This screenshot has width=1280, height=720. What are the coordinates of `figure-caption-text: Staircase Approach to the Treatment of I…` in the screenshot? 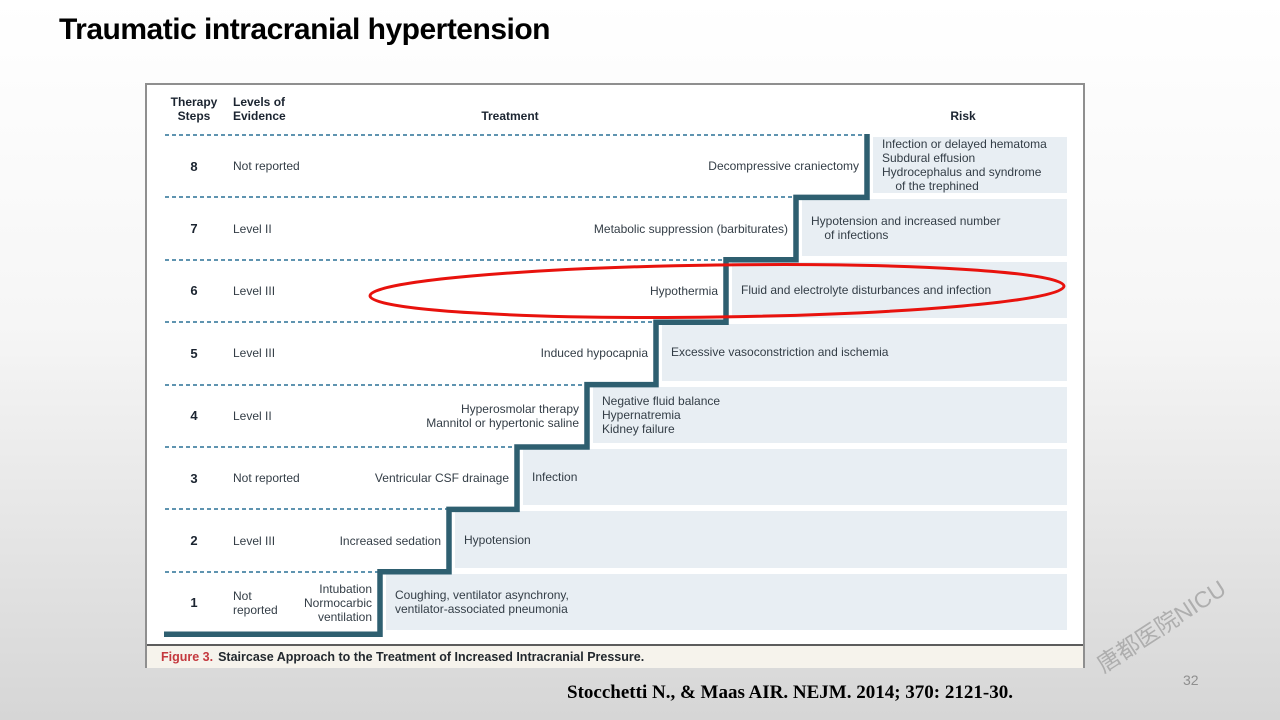 It's located at (431, 657).